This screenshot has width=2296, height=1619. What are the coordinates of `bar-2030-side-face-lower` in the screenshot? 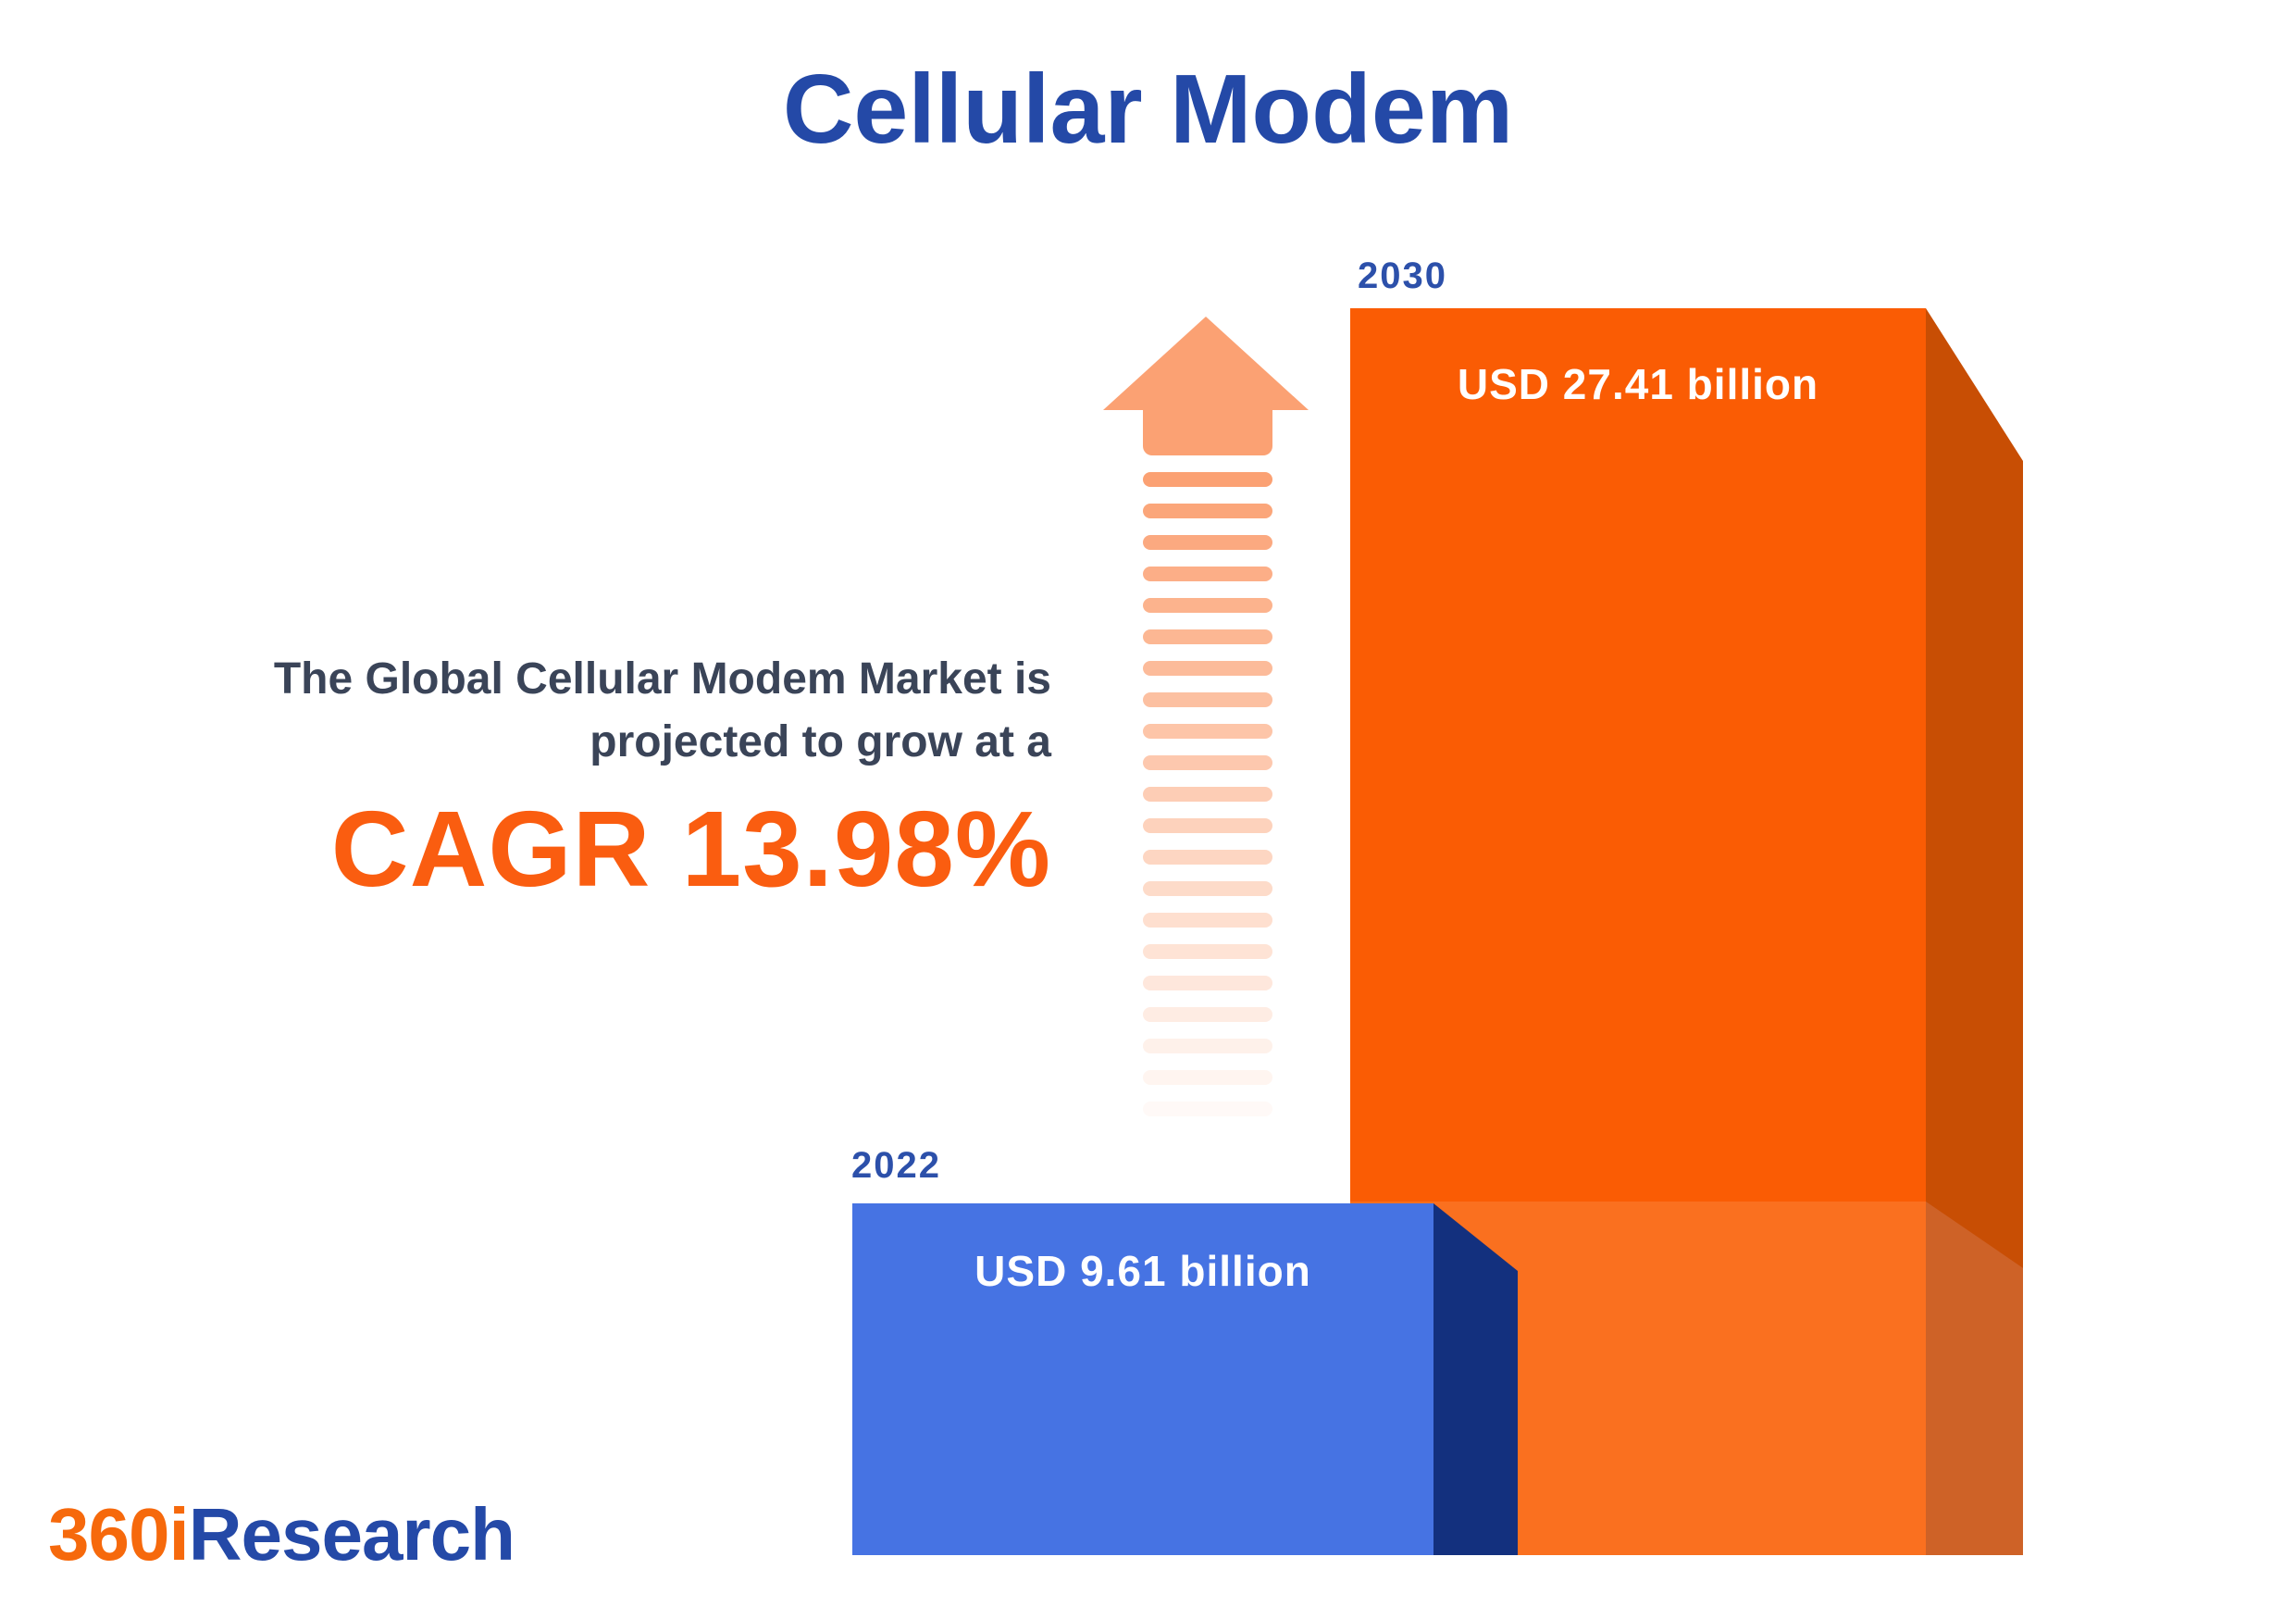 It's located at (1975, 1379).